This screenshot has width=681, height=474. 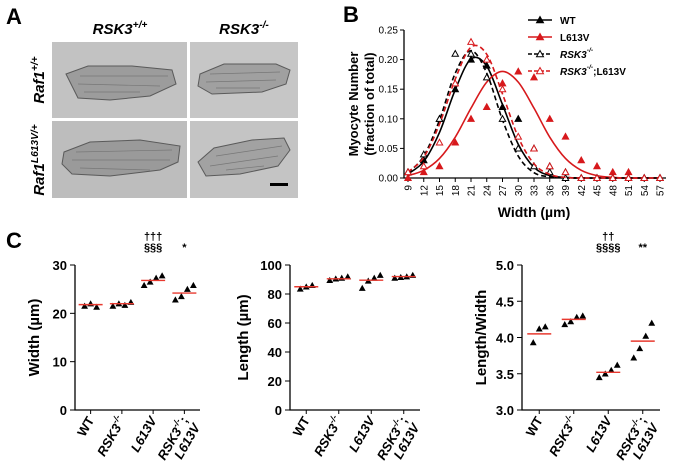 What do you see at coordinates (487, 191) in the screenshot?
I see `x-tick-label: 24` at bounding box center [487, 191].